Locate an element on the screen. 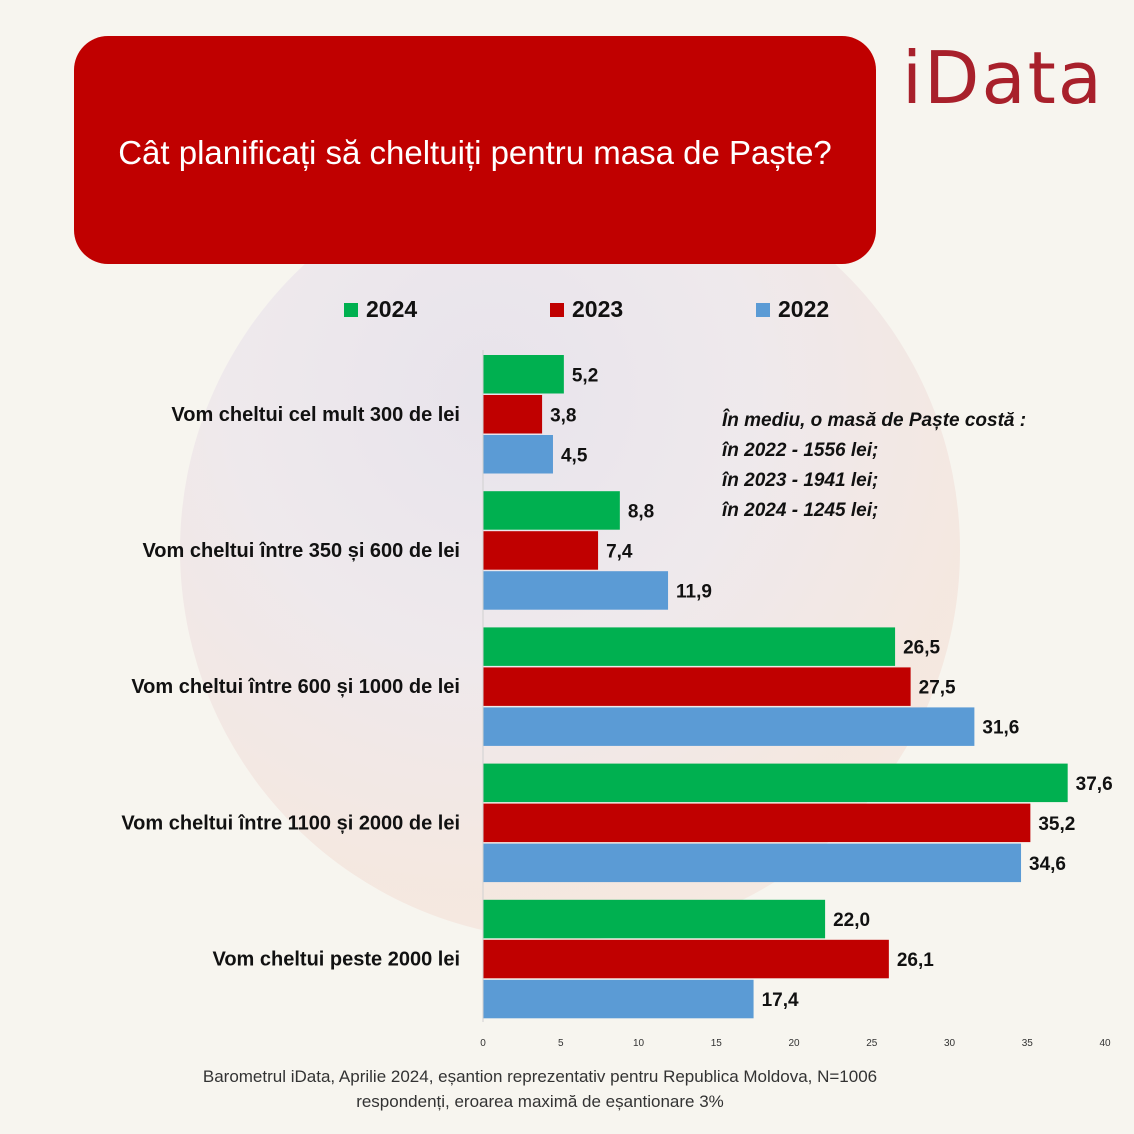 The width and height of the screenshot is (1134, 1134). x-tick-label: 35 is located at coordinates (1028, 1043).